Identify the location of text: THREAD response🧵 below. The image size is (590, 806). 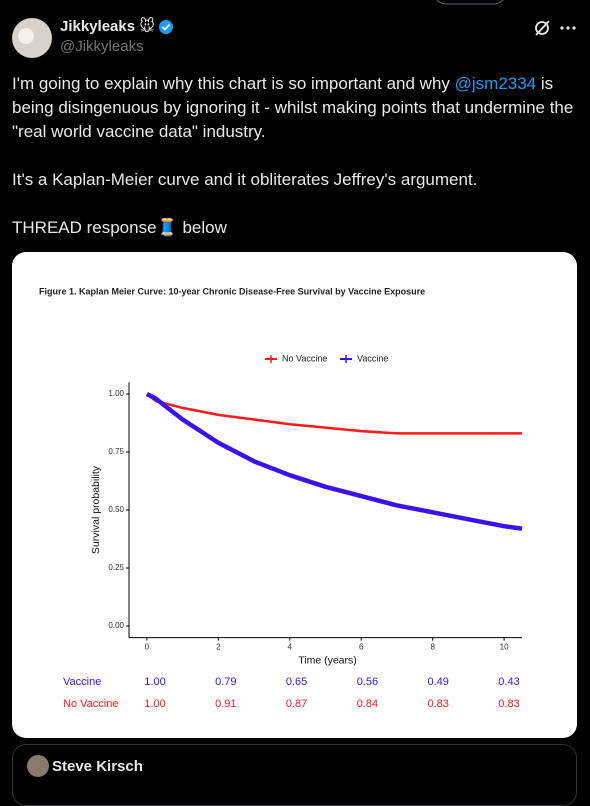
(119, 227).